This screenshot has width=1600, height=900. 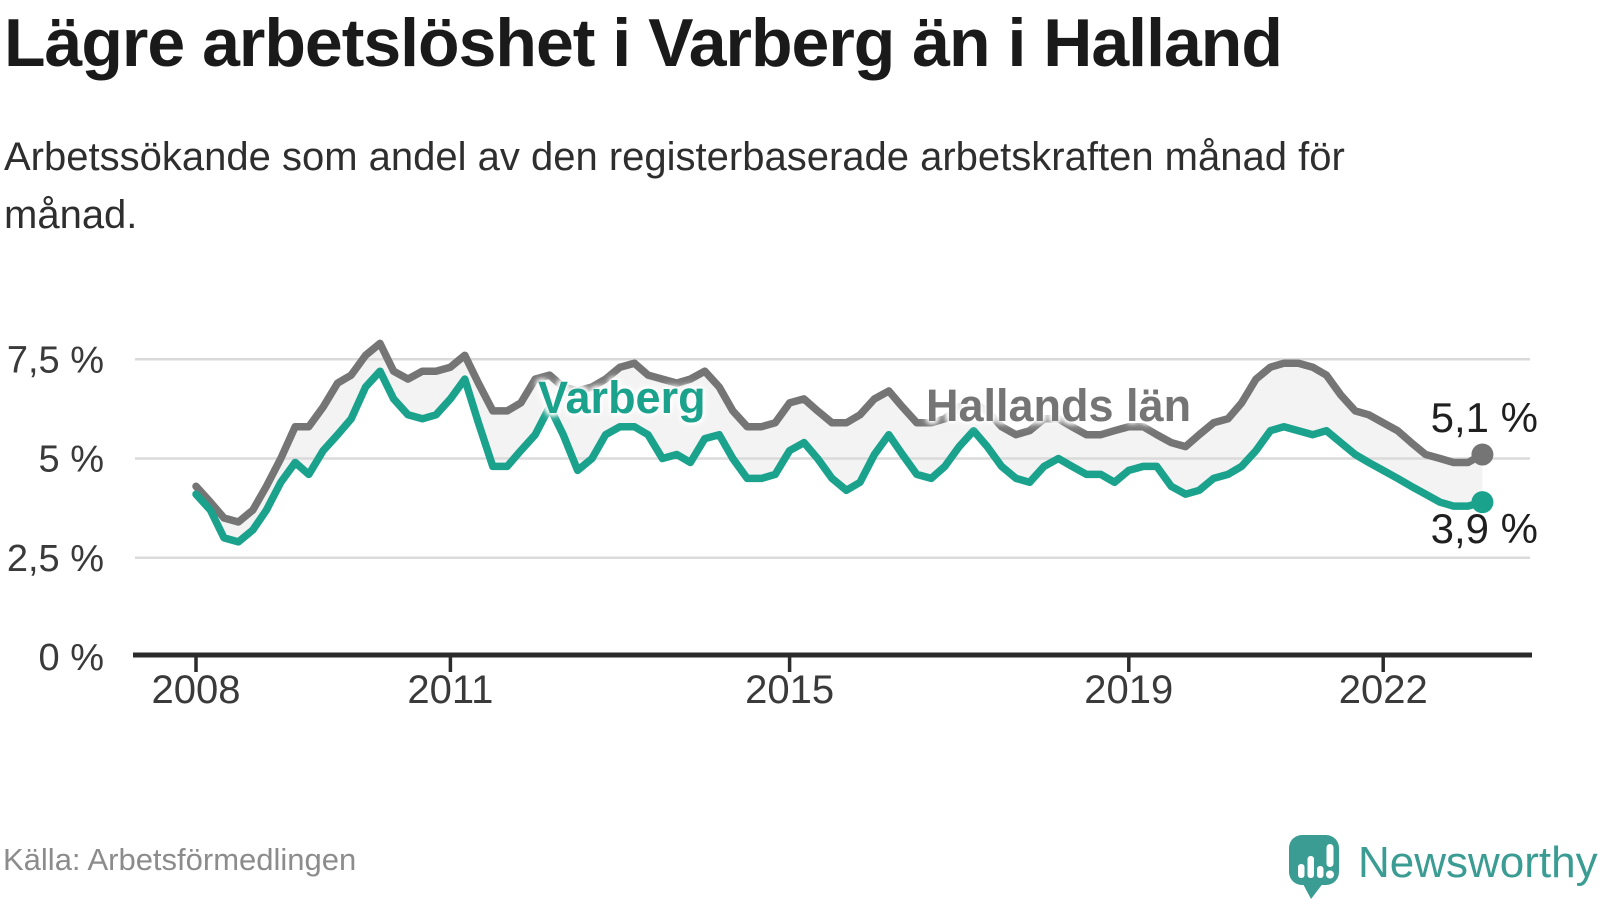 I want to click on series-label-hallands-lan: Hallands län, so click(x=1059, y=405).